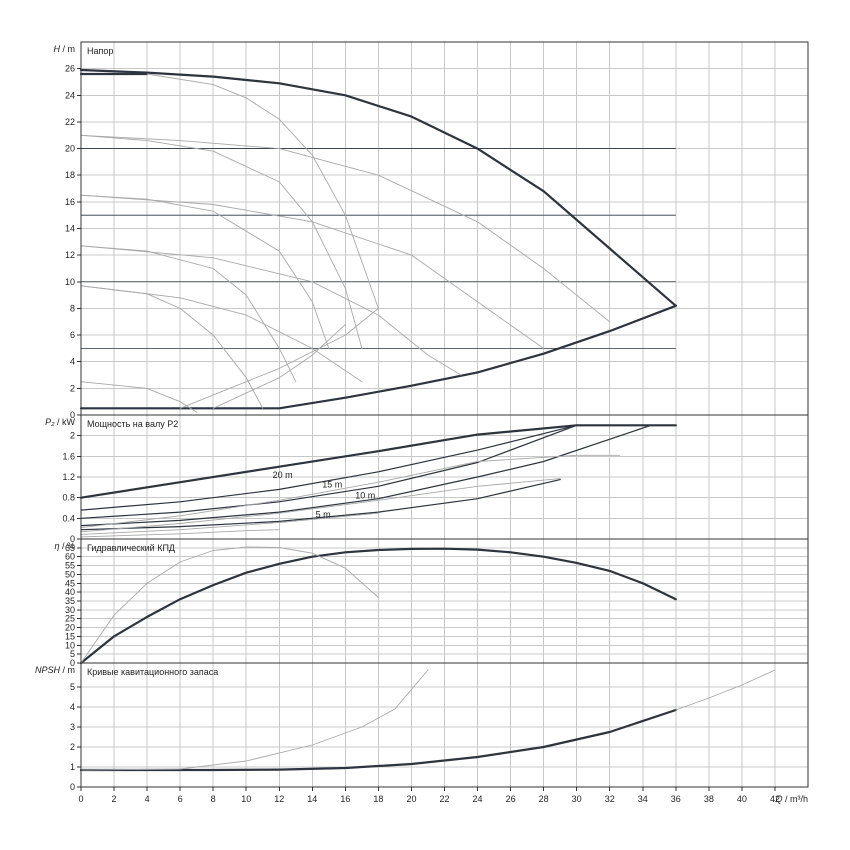 Image resolution: width=850 pixels, height=850 pixels. I want to click on x-tick-label: 42, so click(775, 799).